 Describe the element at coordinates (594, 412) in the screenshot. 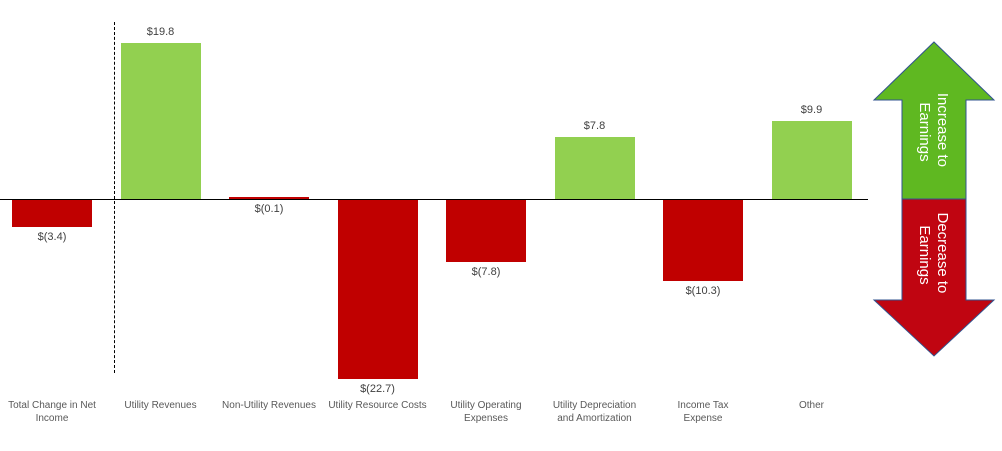

I see `category-label-utility-depreciation-and-amortization: Utility Depreciation and Amortization` at that location.